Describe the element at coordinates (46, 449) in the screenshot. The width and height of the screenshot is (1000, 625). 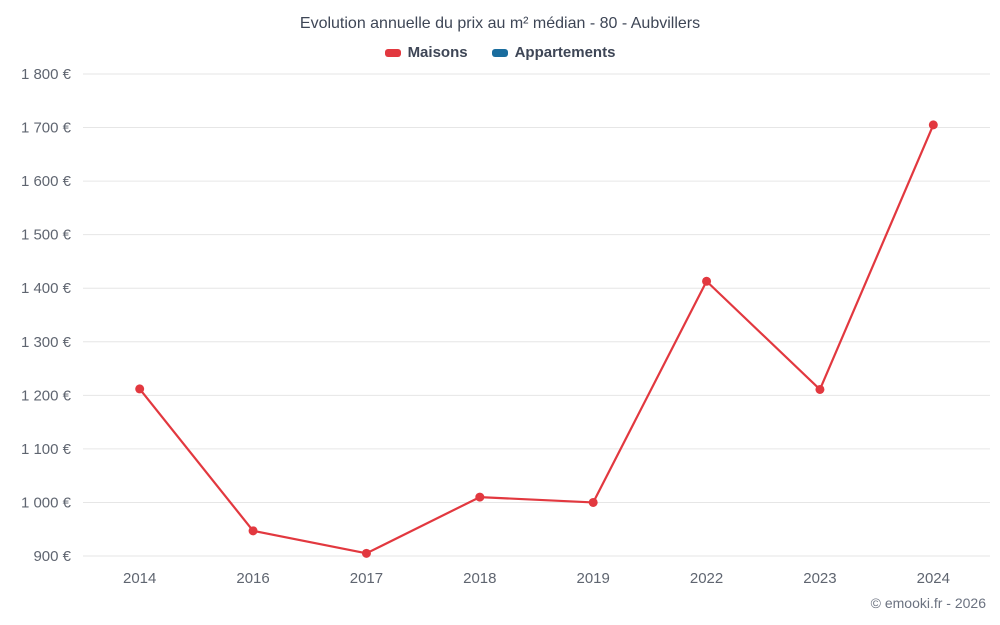
I see `y-axis-label: 1 100 €` at that location.